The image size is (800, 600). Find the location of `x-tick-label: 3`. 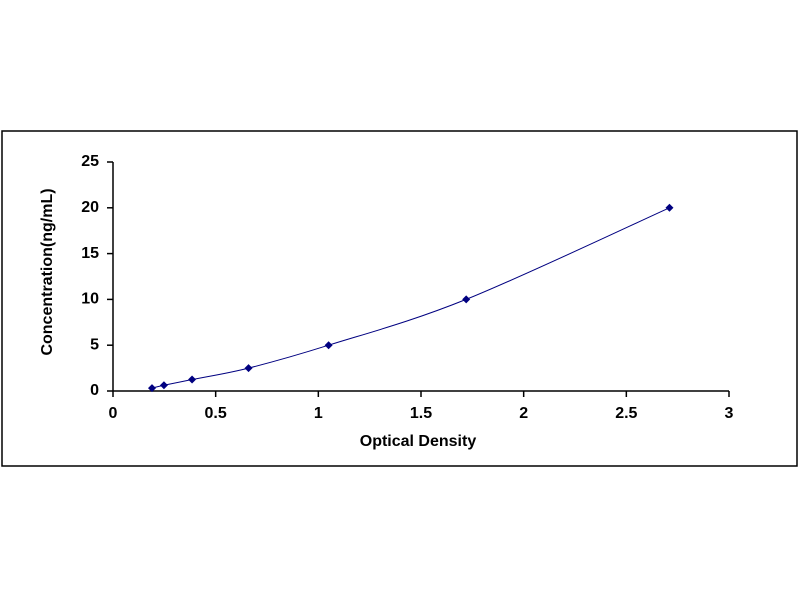

x-tick-label: 3 is located at coordinates (729, 413).